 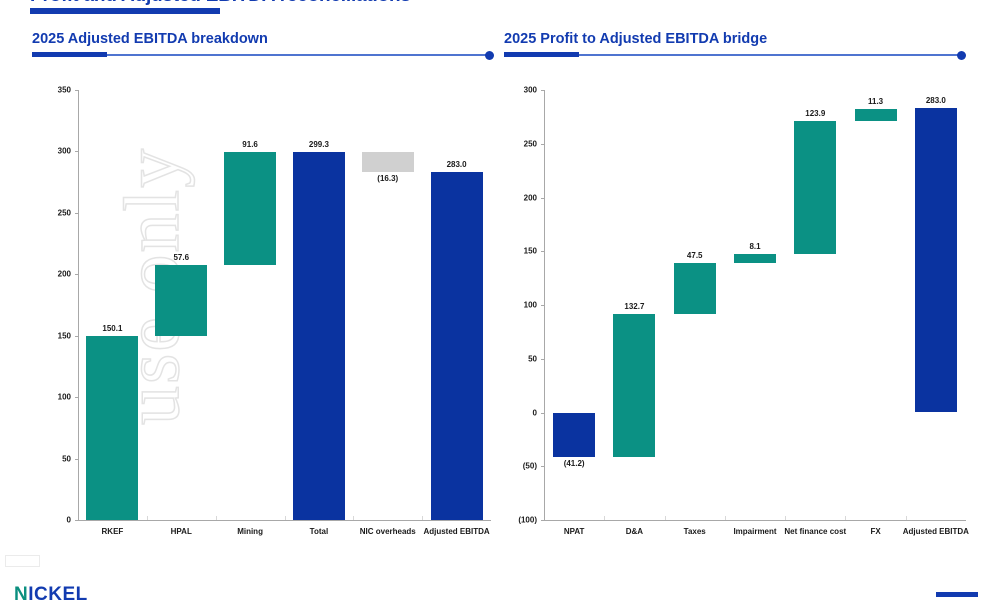 What do you see at coordinates (634, 307) in the screenshot?
I see `bar-value-label: 132.7` at bounding box center [634, 307].